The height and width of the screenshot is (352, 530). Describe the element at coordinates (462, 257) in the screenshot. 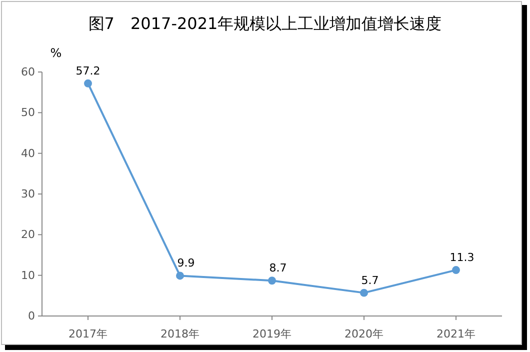

I see `data-label: 11.3` at that location.